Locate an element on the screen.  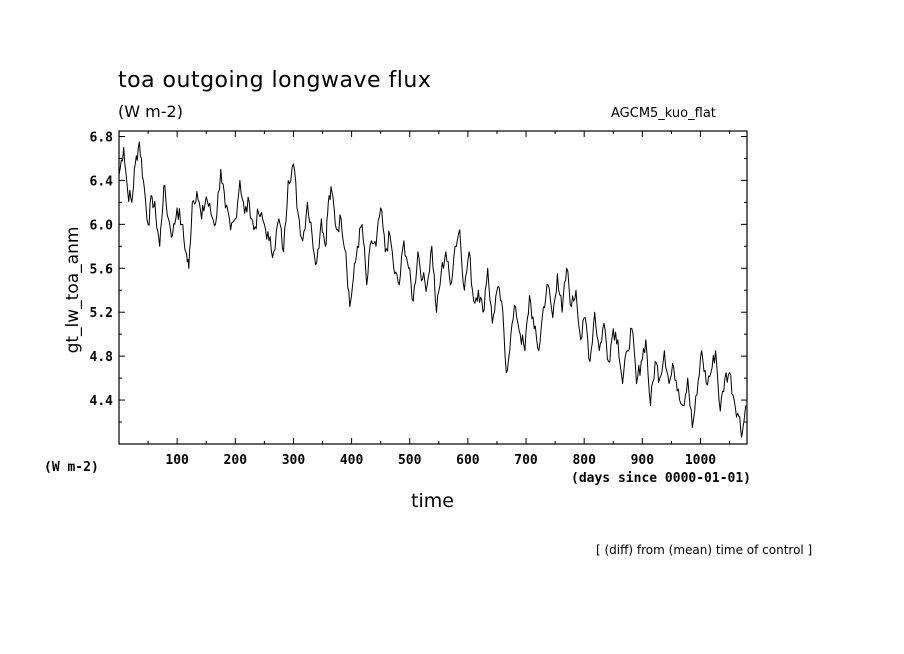
y-tick-label: 5.6 is located at coordinates (102, 269).